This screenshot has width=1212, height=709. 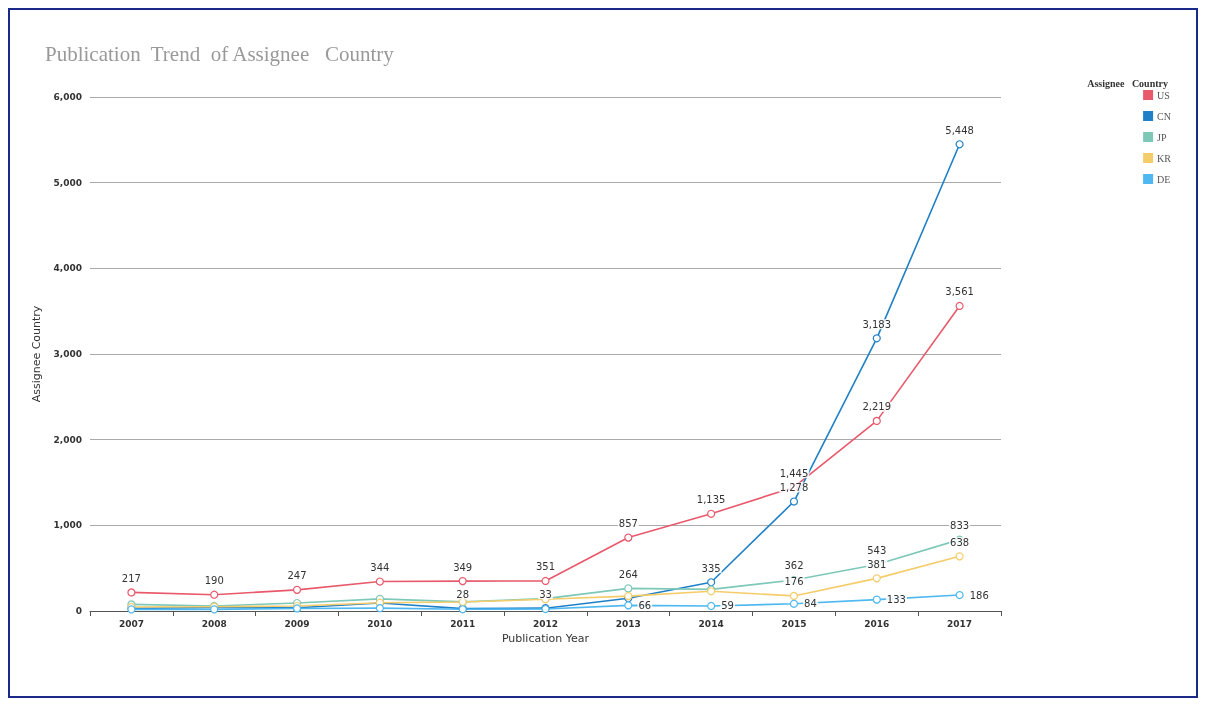 I want to click on chart-title: Publication Trend of Assignee Country, so click(x=220, y=53).